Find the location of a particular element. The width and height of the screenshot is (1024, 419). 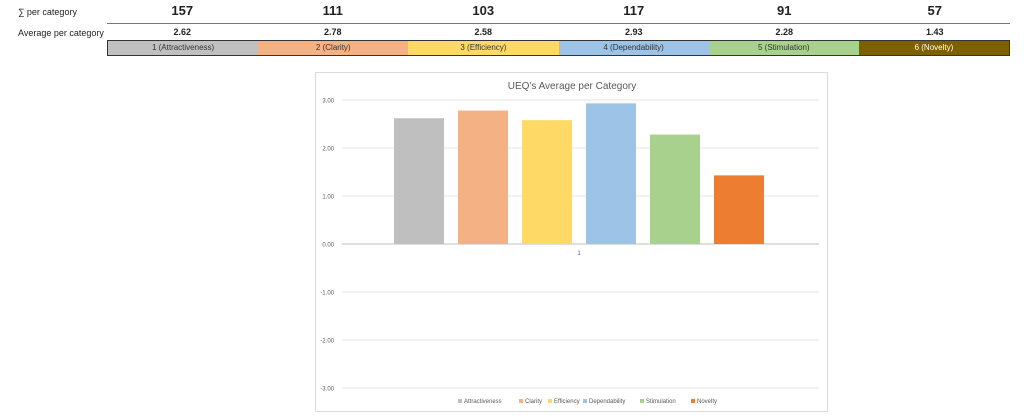

category-cell: 2 (Clarity) is located at coordinates (333, 48).